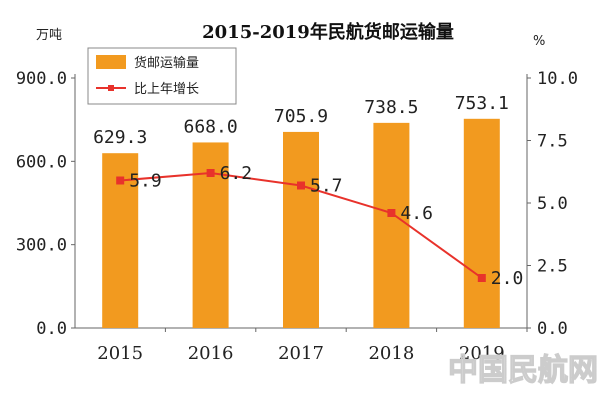 The height and width of the screenshot is (401, 600). Describe the element at coordinates (120, 353) in the screenshot. I see `x-tick-label: 2015` at that location.